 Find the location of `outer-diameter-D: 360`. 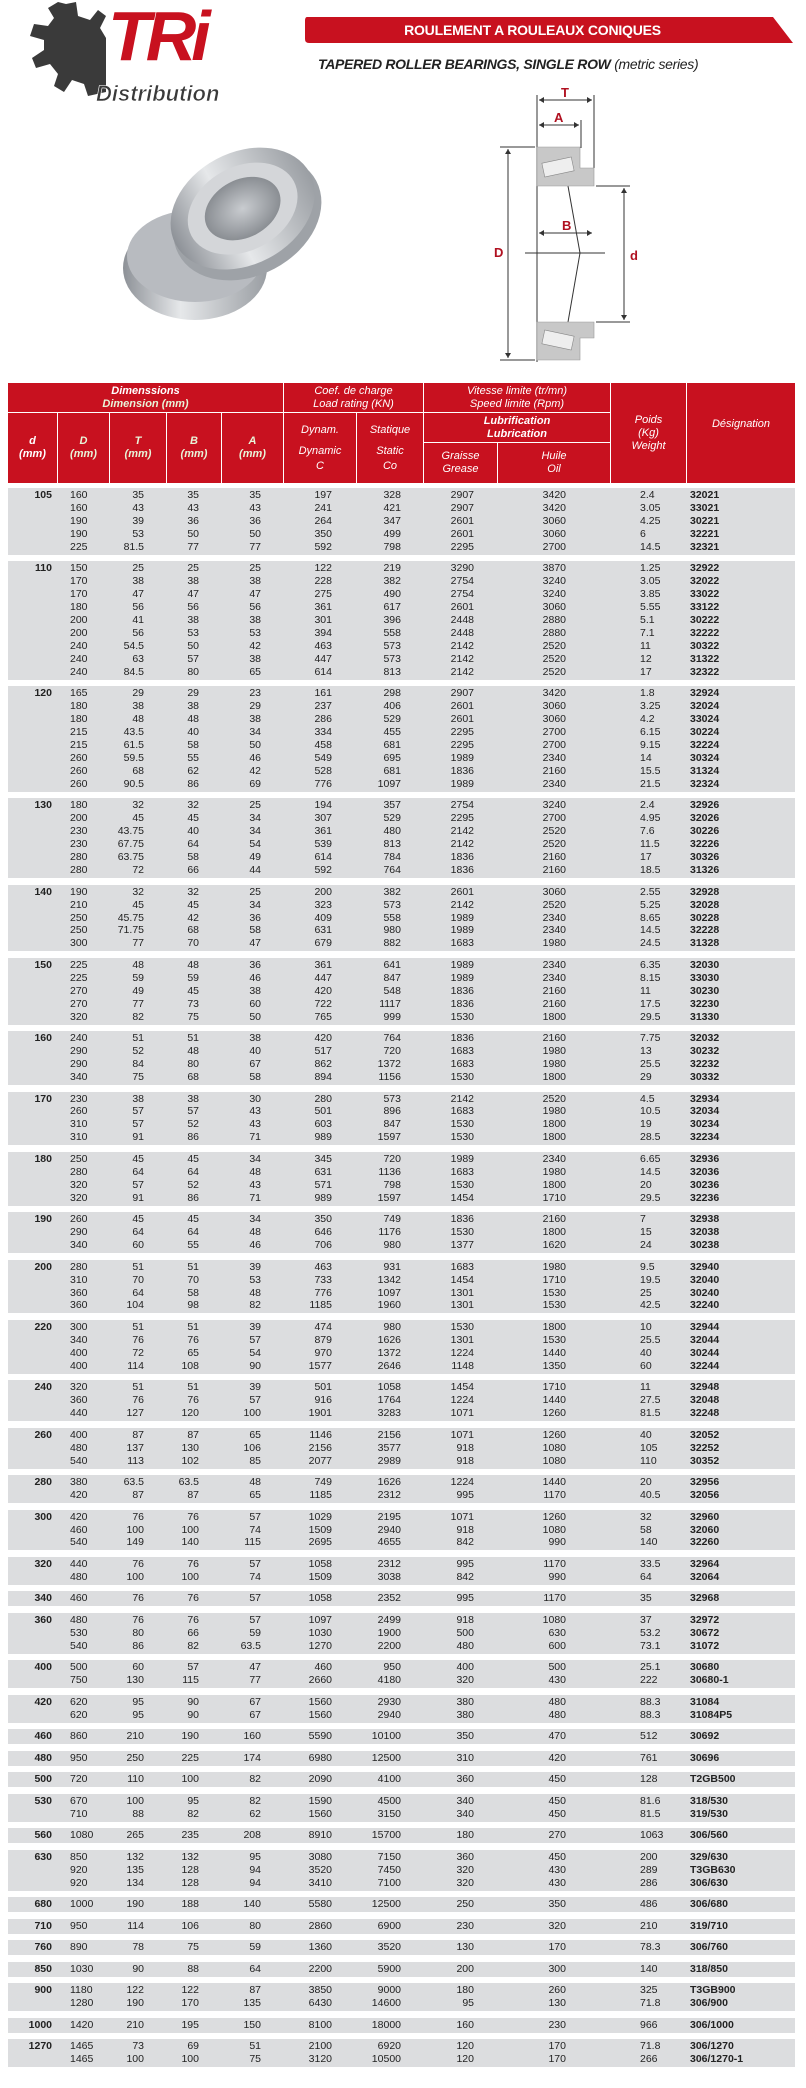

outer-diameter-D: 360 is located at coordinates (79, 1400).